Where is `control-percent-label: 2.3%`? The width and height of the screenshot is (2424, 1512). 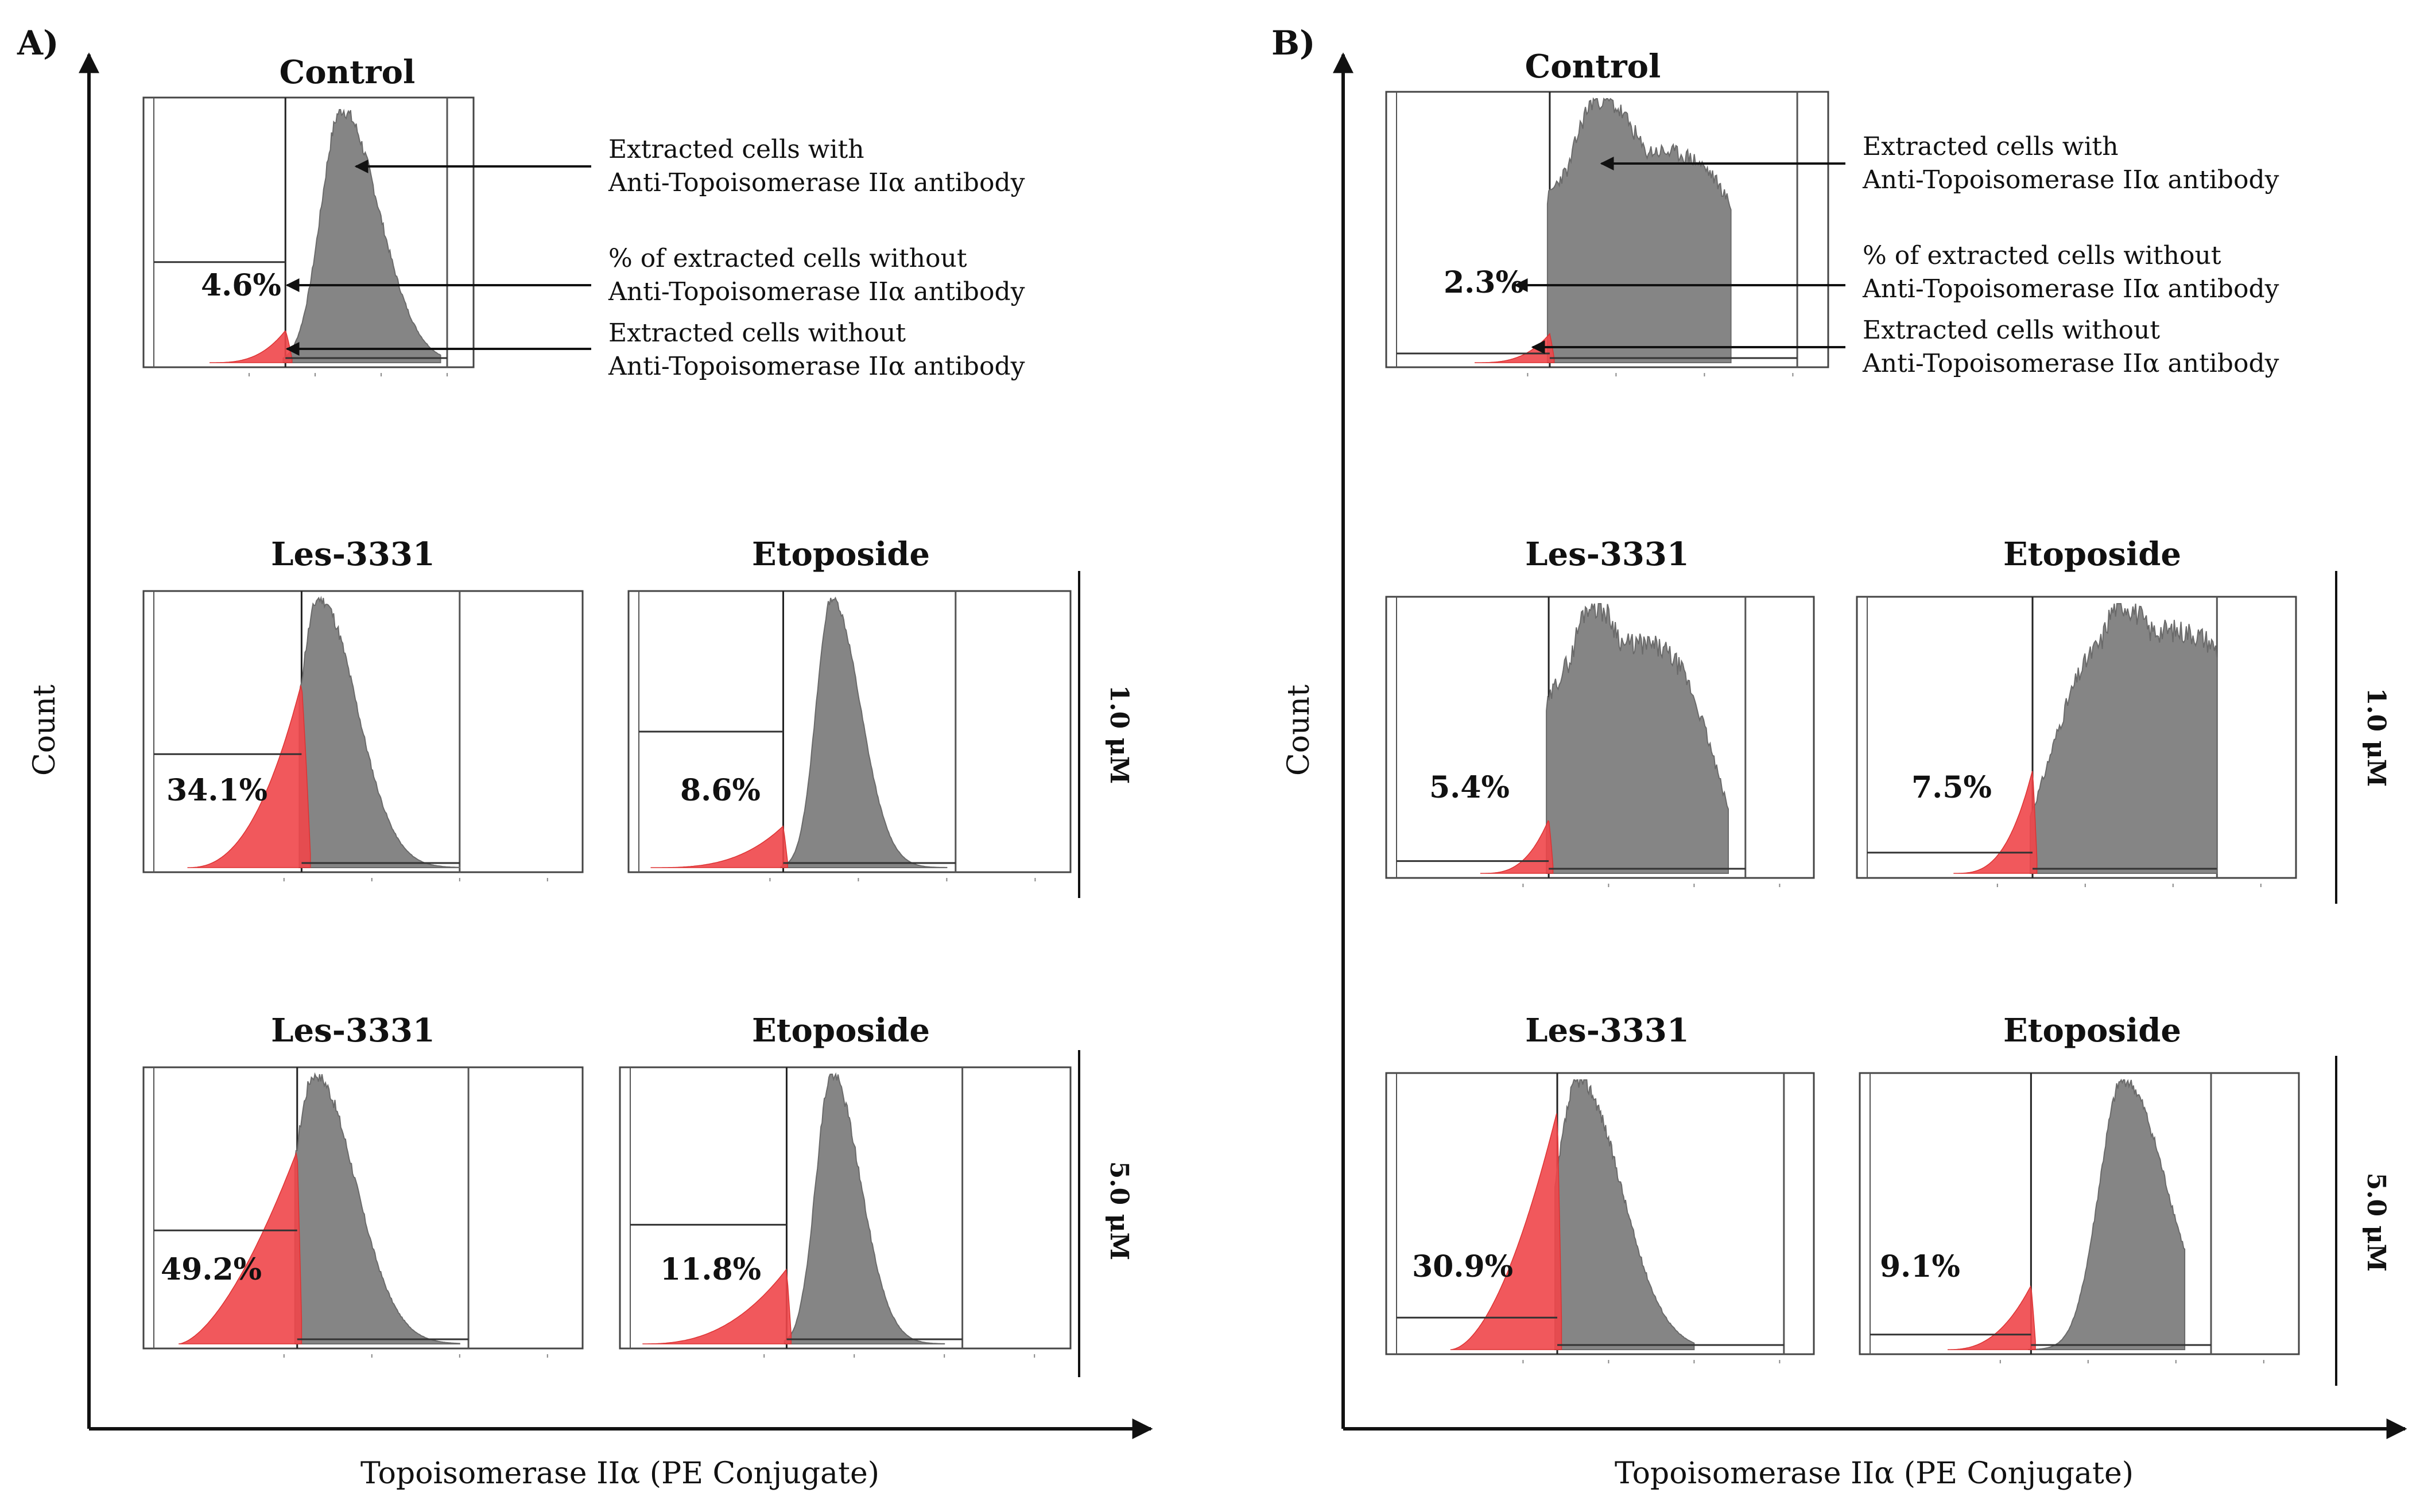 control-percent-label: 2.3% is located at coordinates (1484, 282).